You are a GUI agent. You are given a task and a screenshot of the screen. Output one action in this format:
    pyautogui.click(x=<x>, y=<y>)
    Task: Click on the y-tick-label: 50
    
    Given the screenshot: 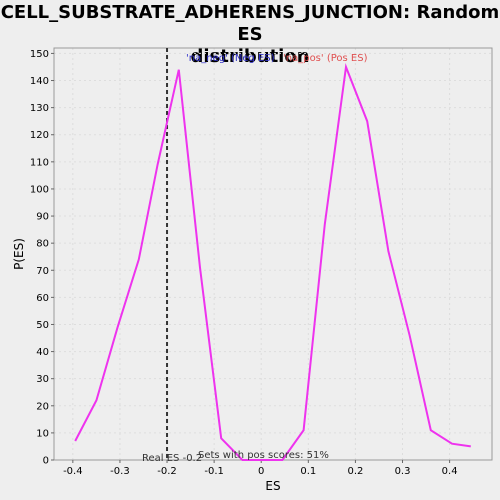 What is the action you would take?
    pyautogui.click(x=42, y=325)
    